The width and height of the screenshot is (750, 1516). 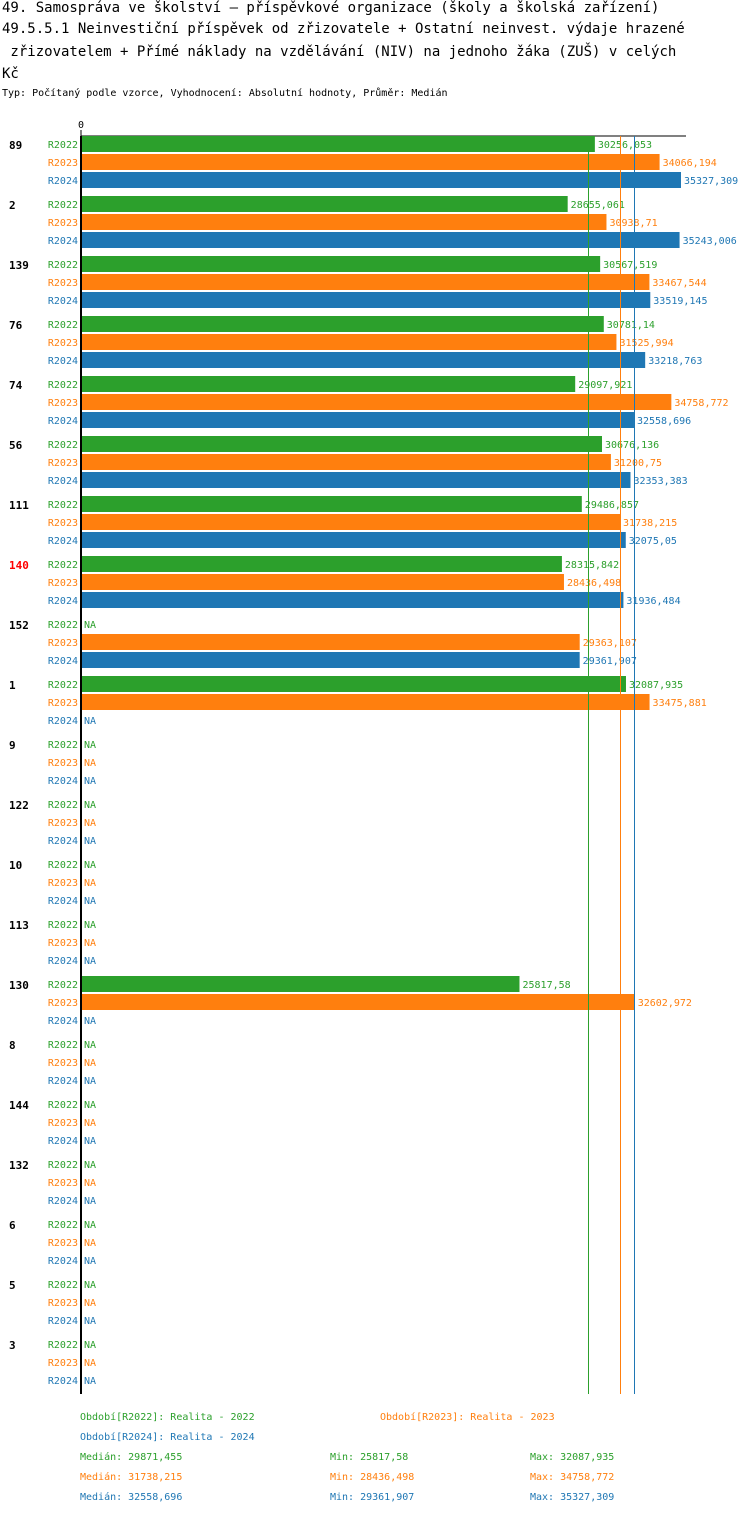 I want to click on legend-period-r2023: Období[R2023]: Realita - 2023, so click(x=467, y=1417).